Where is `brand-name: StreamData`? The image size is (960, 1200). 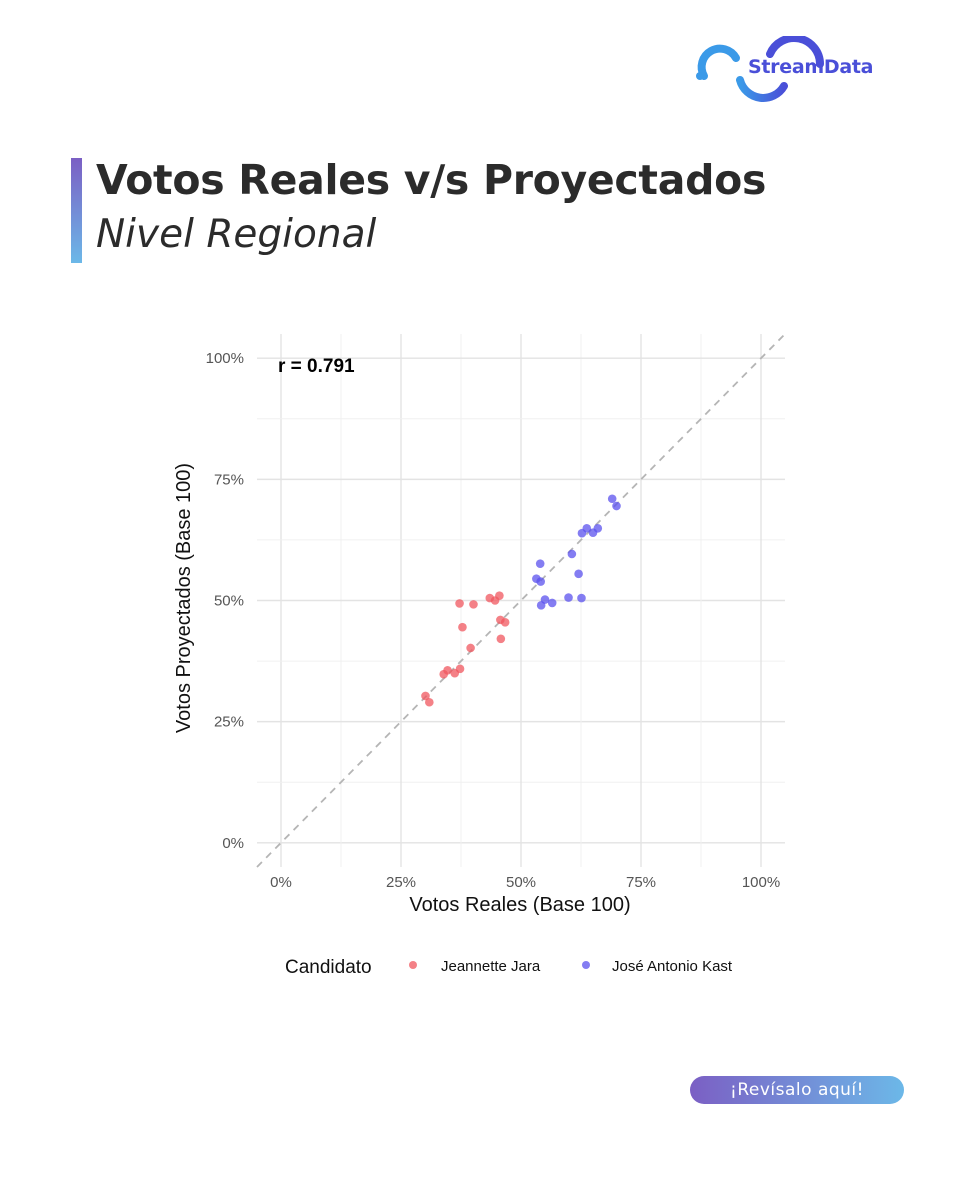 brand-name: StreamData is located at coordinates (811, 67).